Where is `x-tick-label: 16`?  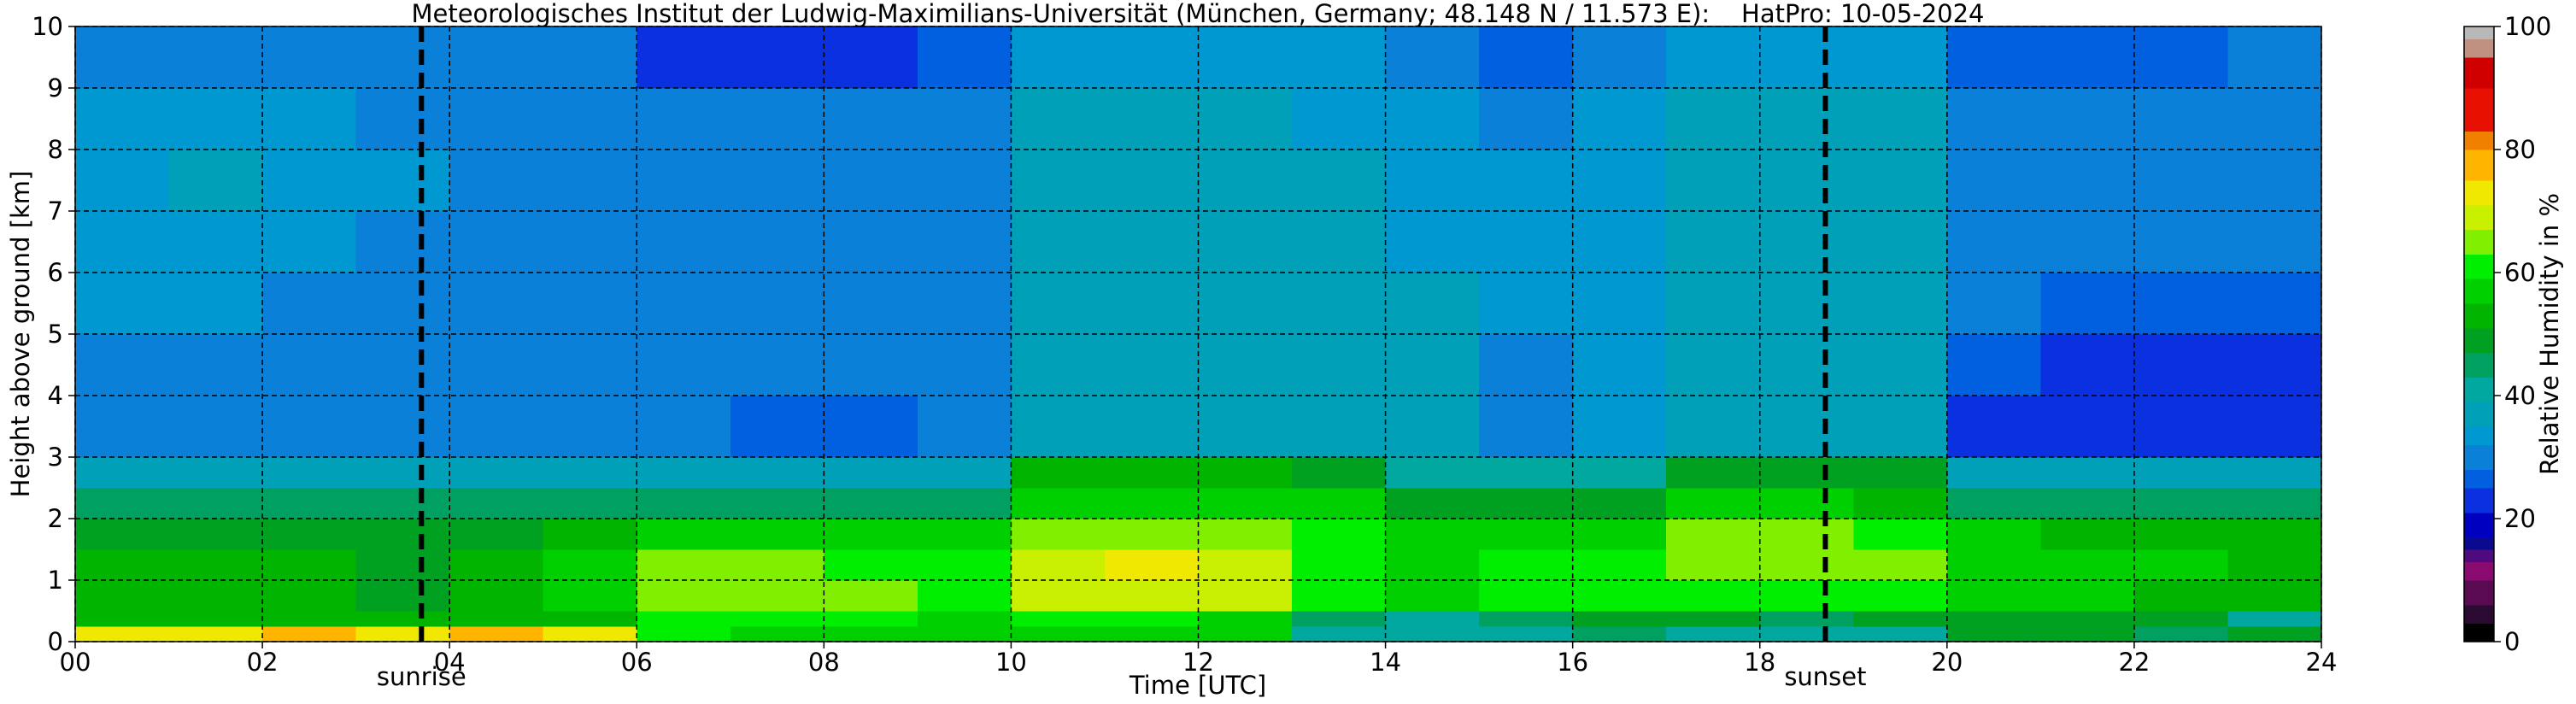 x-tick-label: 16 is located at coordinates (1572, 662).